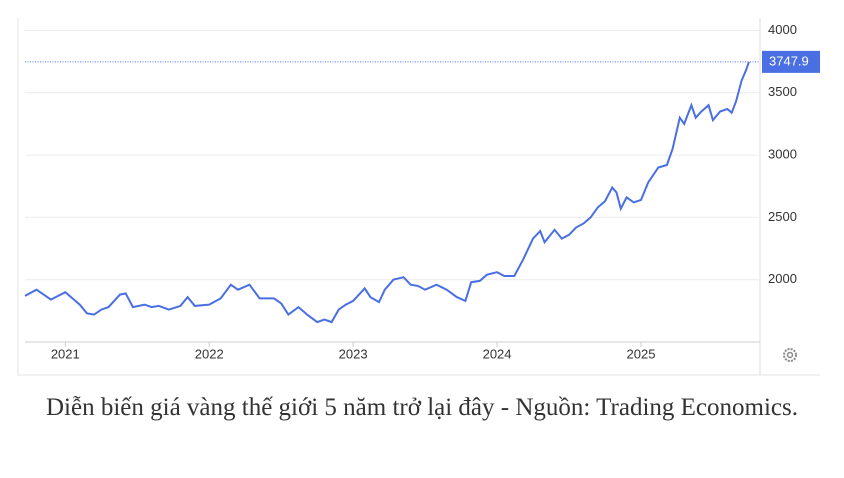 The height and width of the screenshot is (478, 844). Describe the element at coordinates (782, 278) in the screenshot. I see `y-tick-label: 2000` at that location.